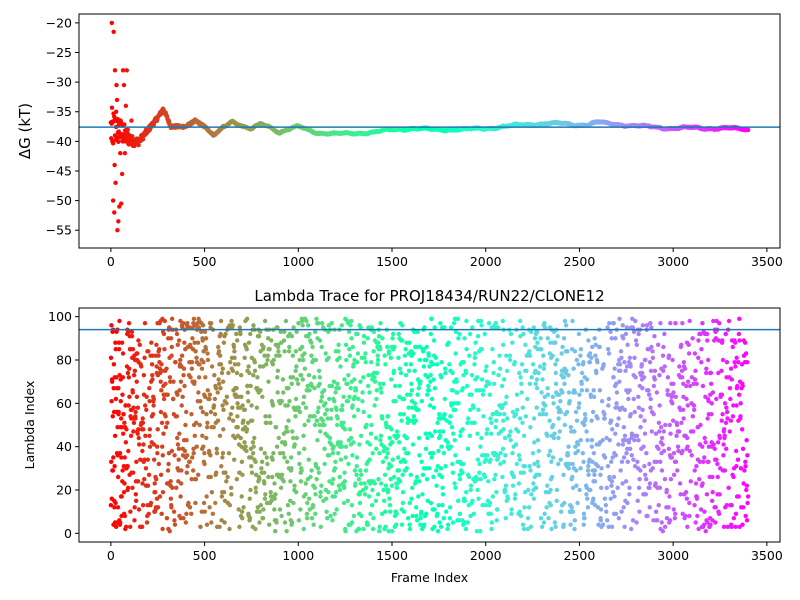 Image resolution: width=800 pixels, height=600 pixels. What do you see at coordinates (60, 316) in the screenshot?
I see `y-tick-label: 100` at bounding box center [60, 316].